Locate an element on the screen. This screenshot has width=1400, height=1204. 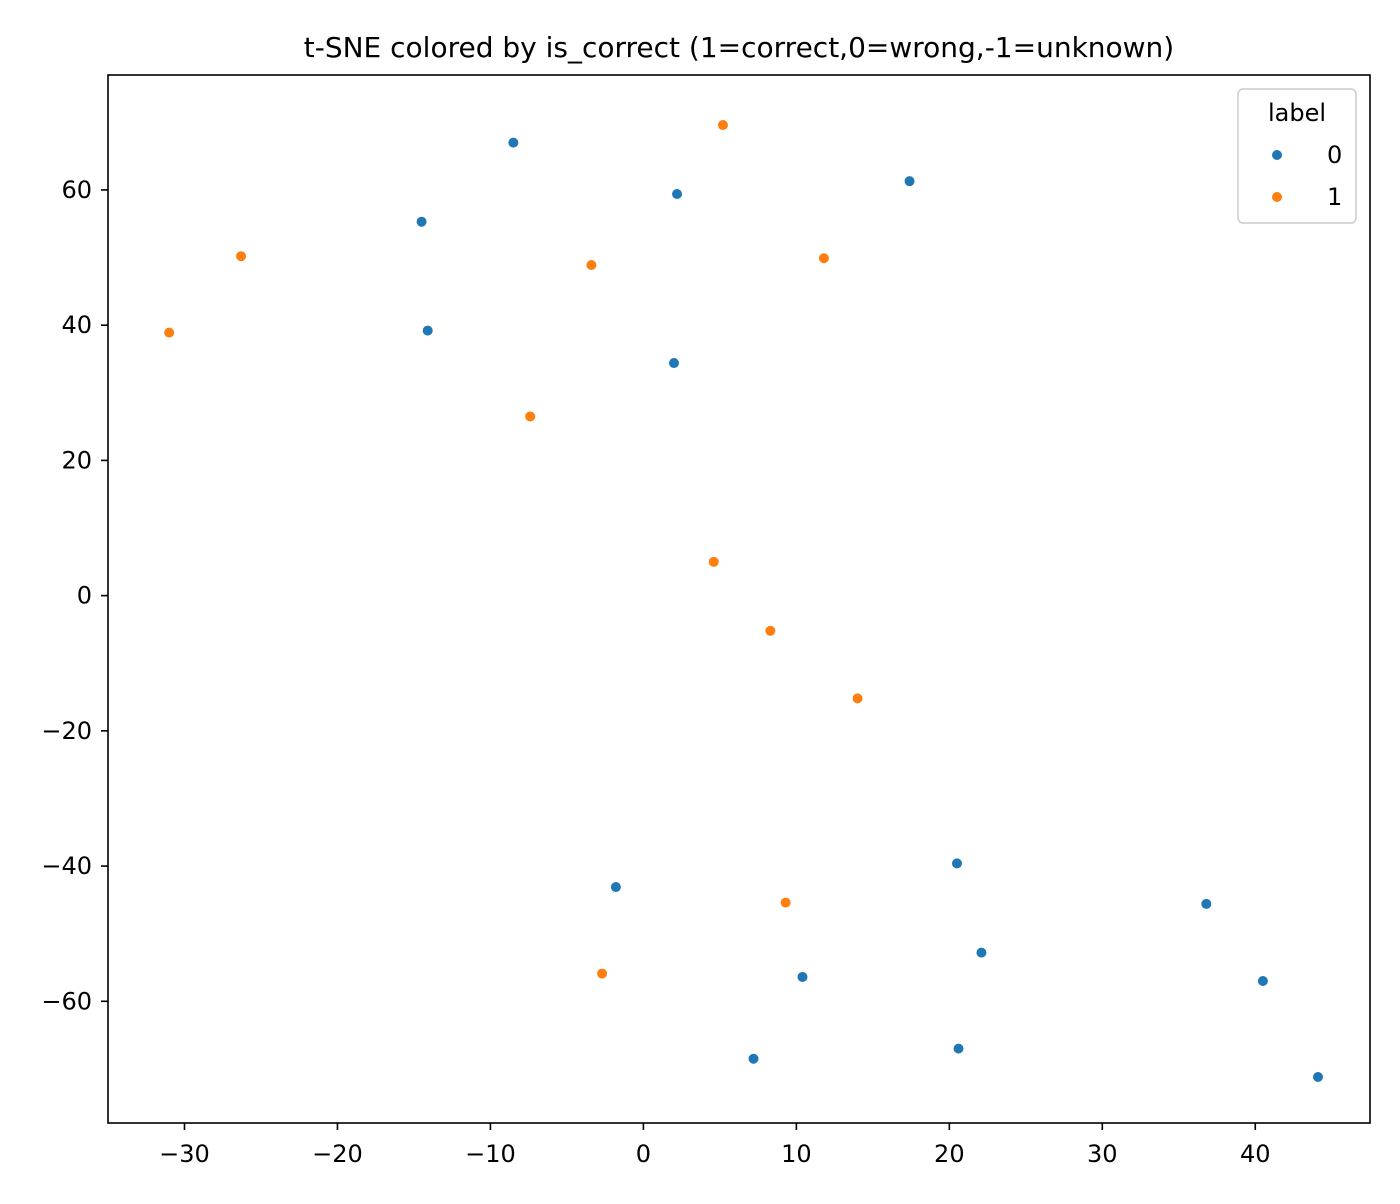
x-tick-label: 10 is located at coordinates (796, 1154).